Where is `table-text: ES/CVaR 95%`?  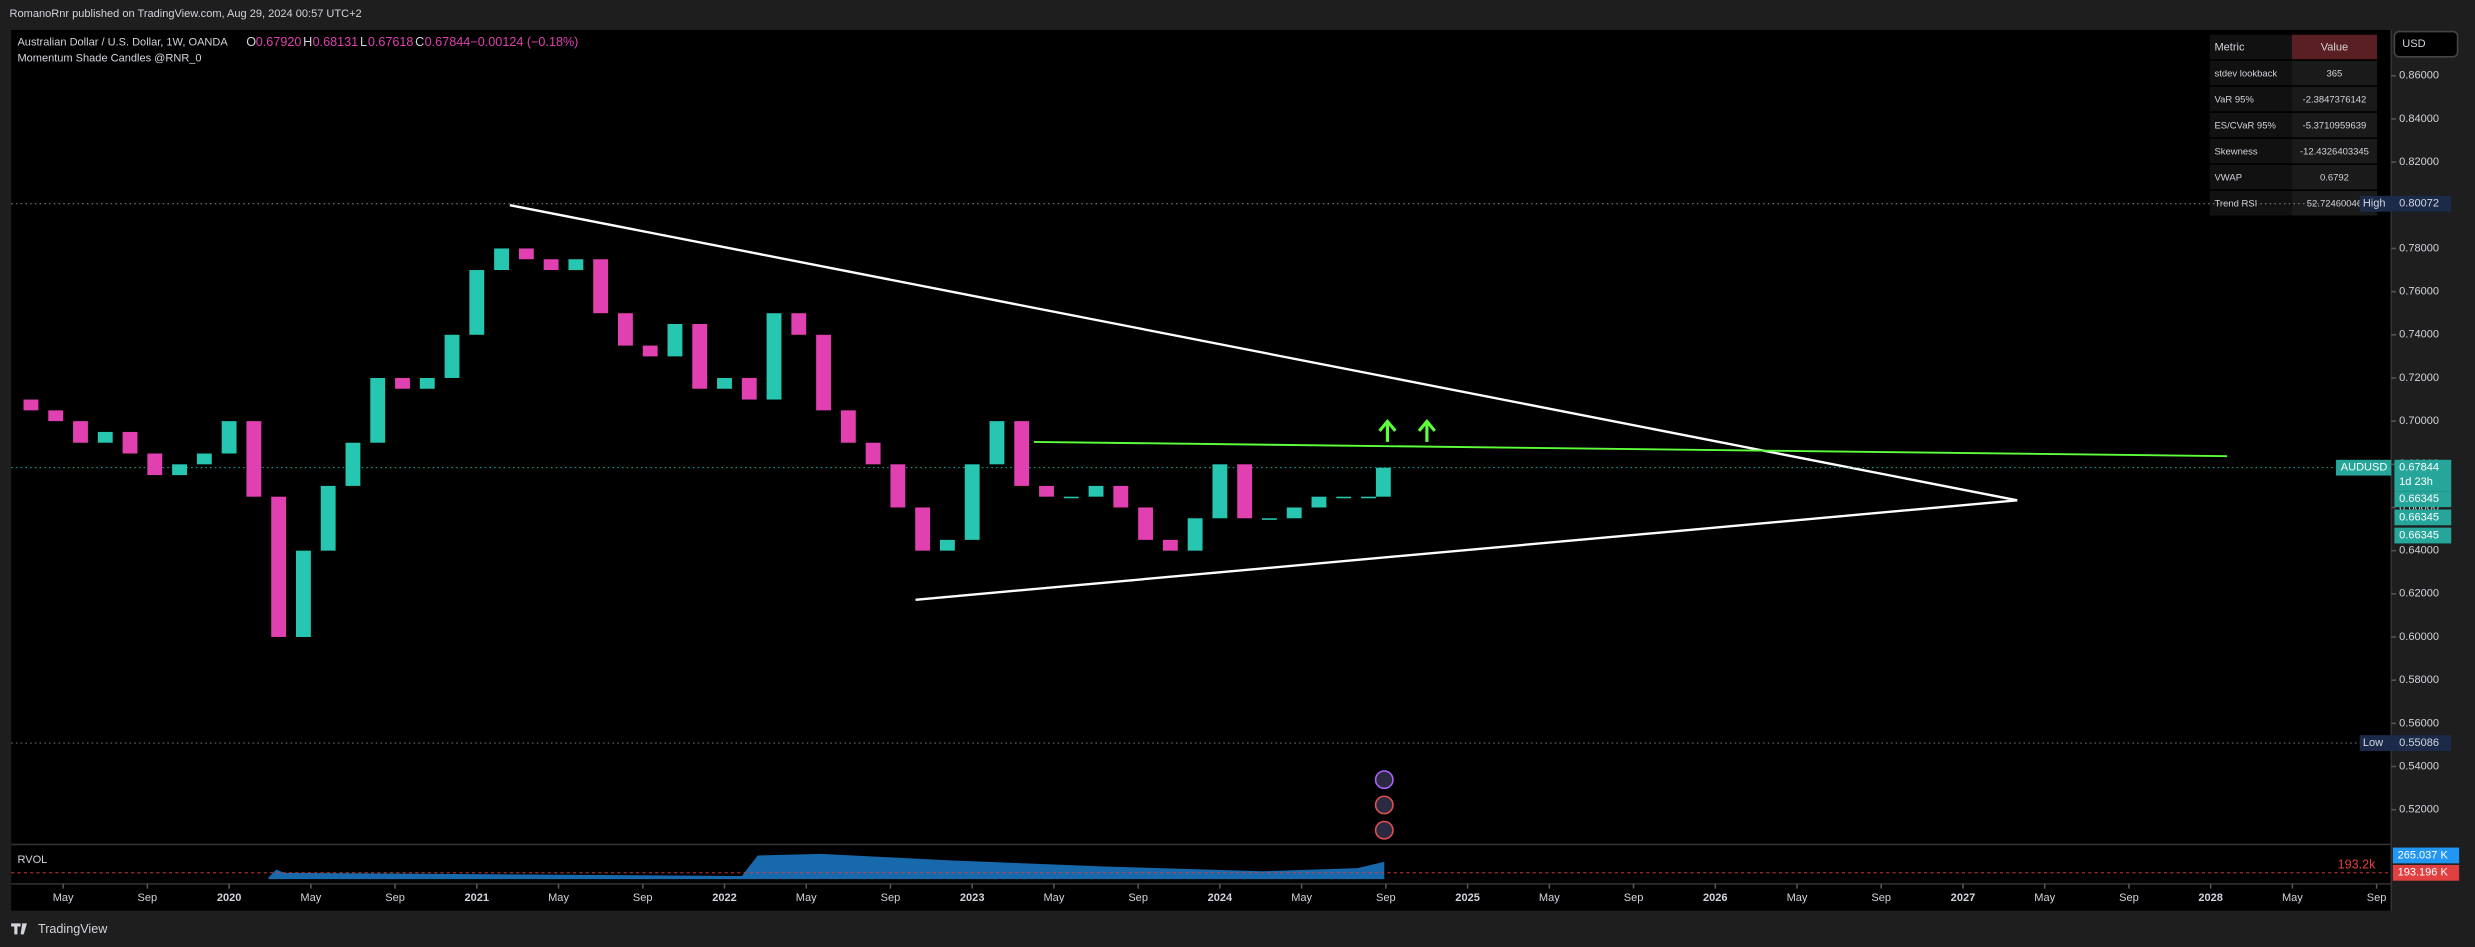 table-text: ES/CVaR 95% is located at coordinates (2245, 125).